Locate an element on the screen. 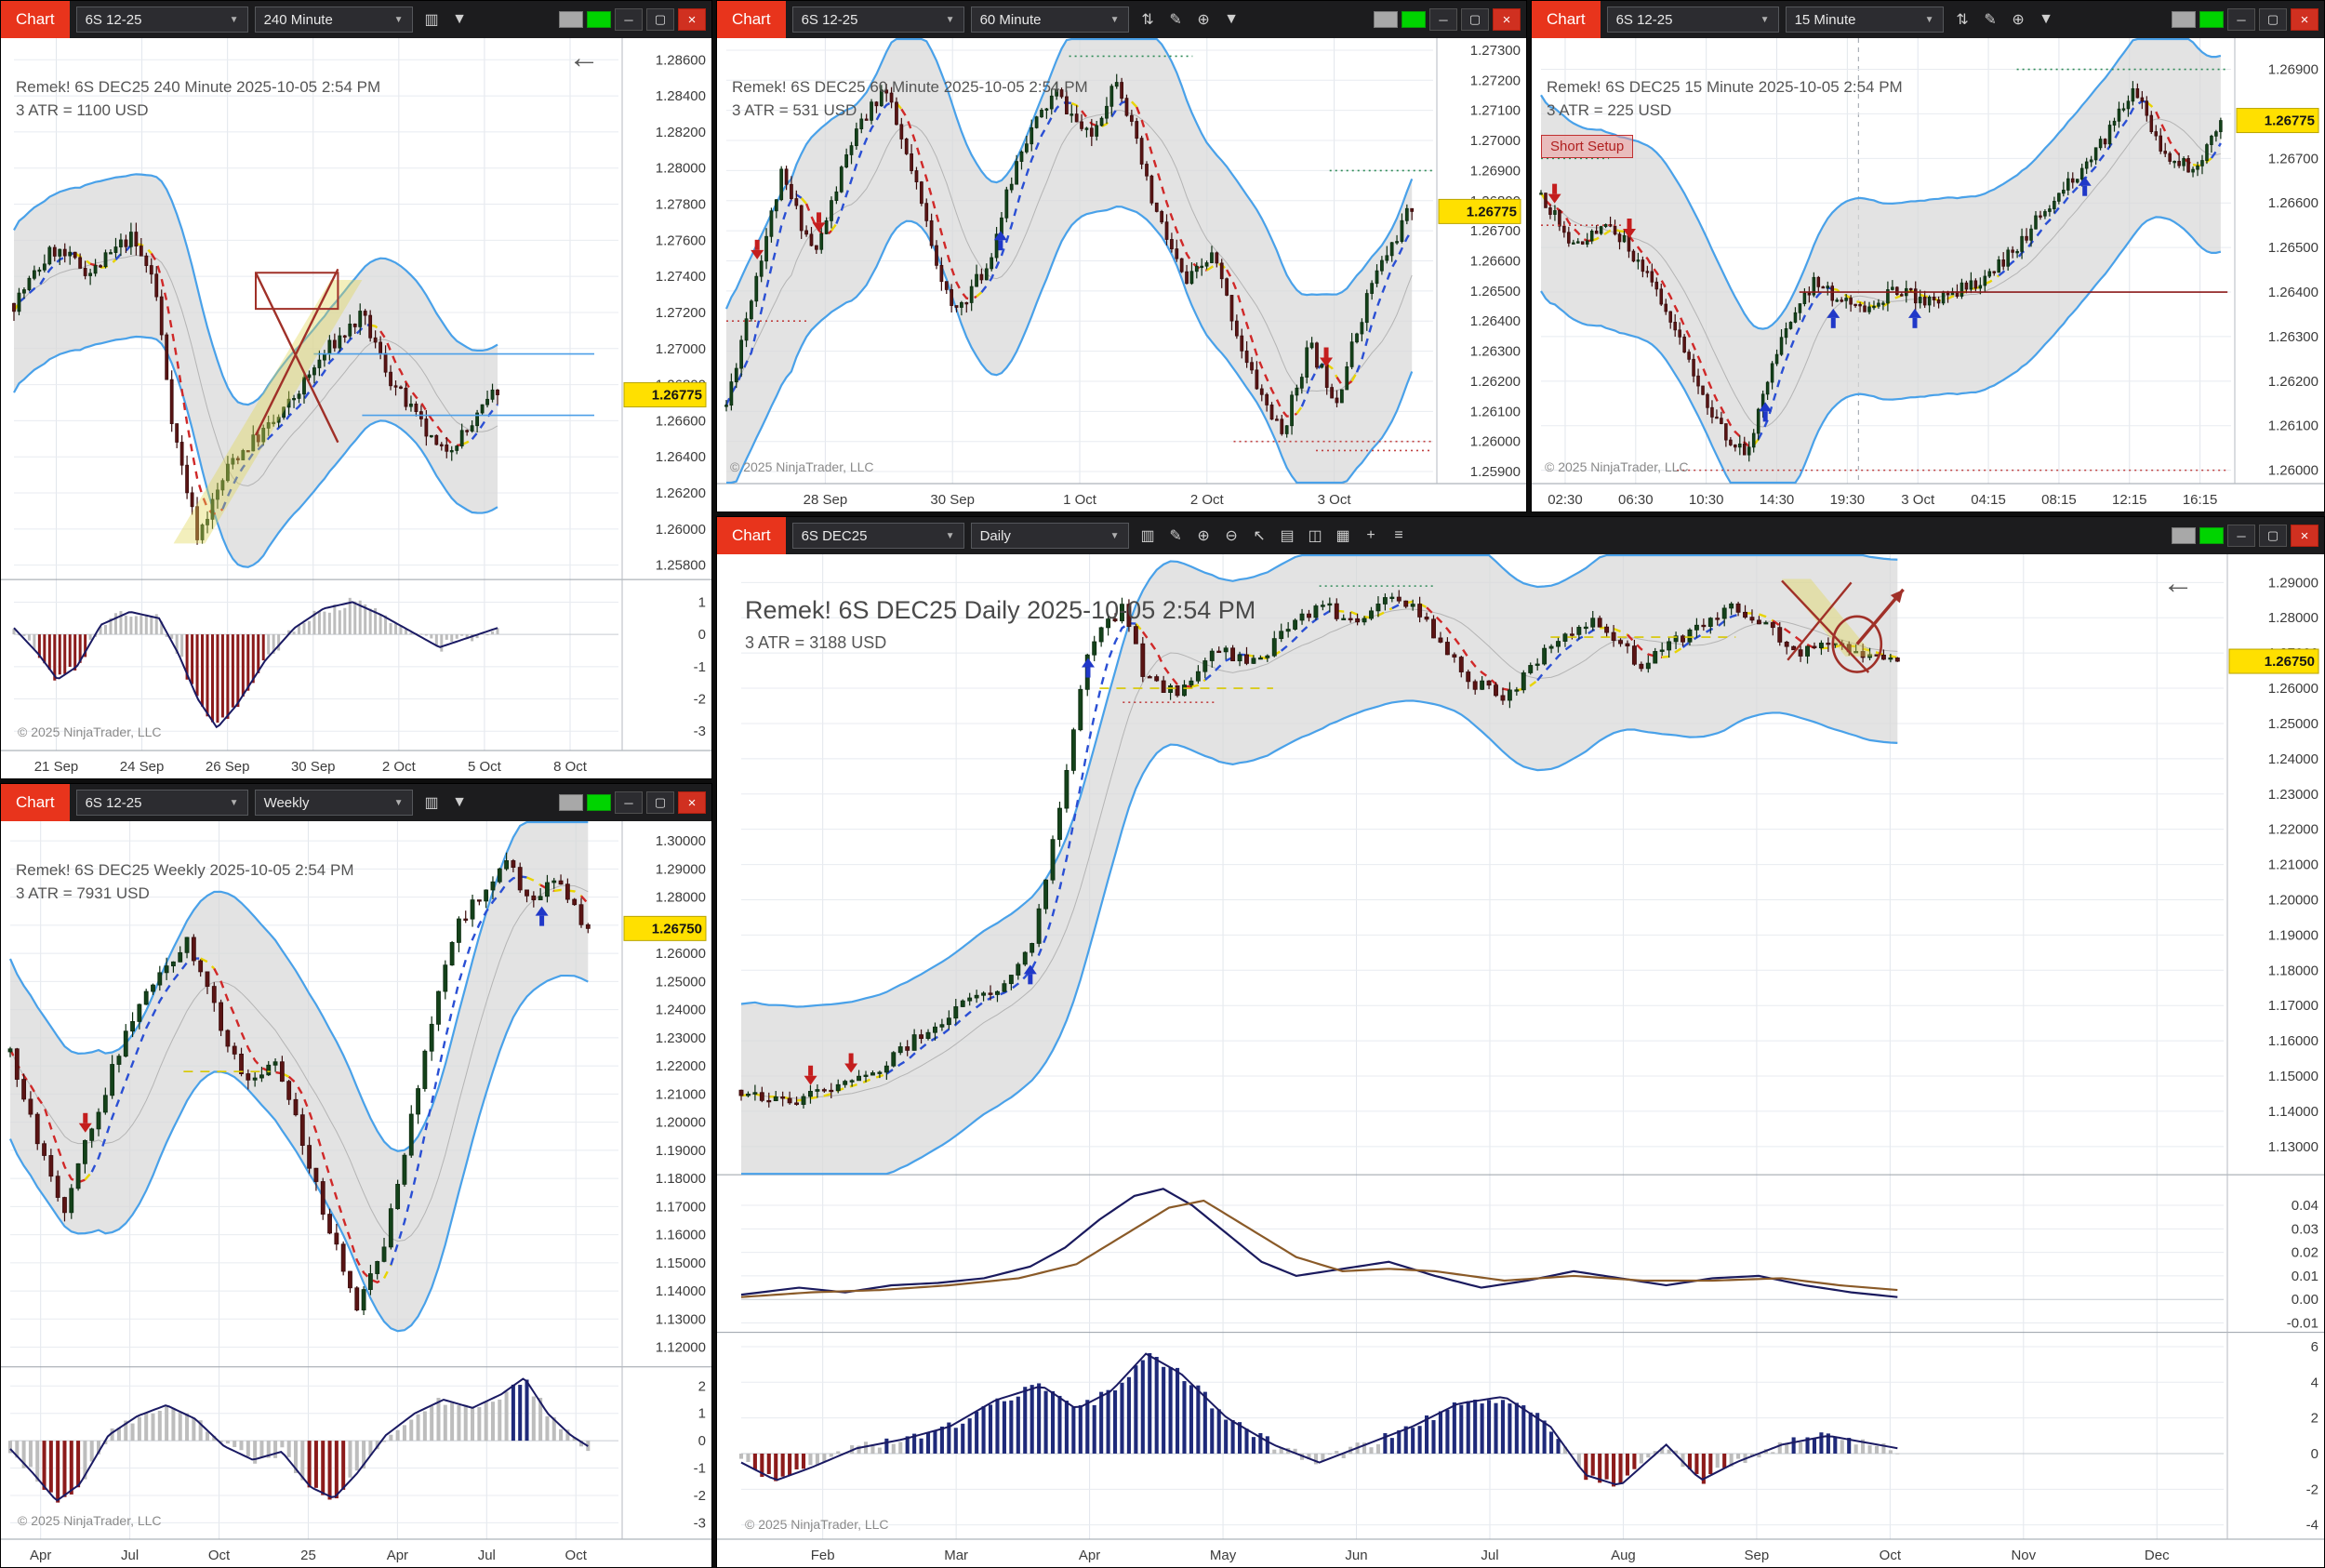 The image size is (2325, 1568). svg-text: 1.26000 is located at coordinates (681, 530).